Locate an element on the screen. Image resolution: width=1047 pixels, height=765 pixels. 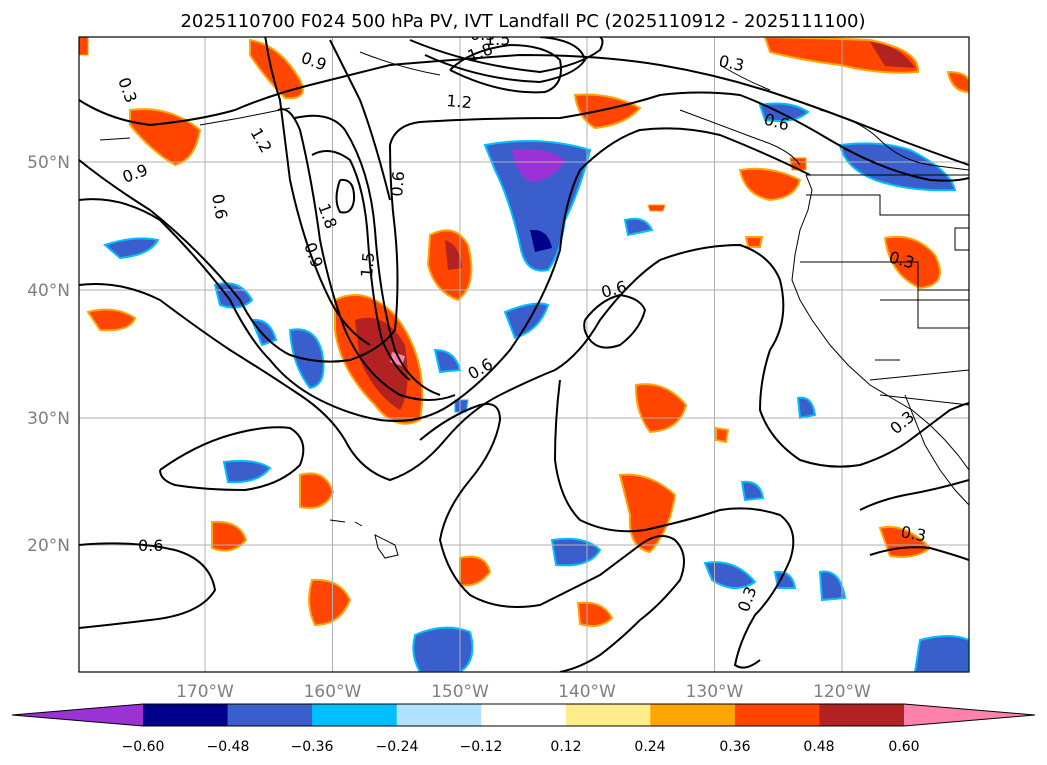
colorbar-extend-low is located at coordinates (77, 715).